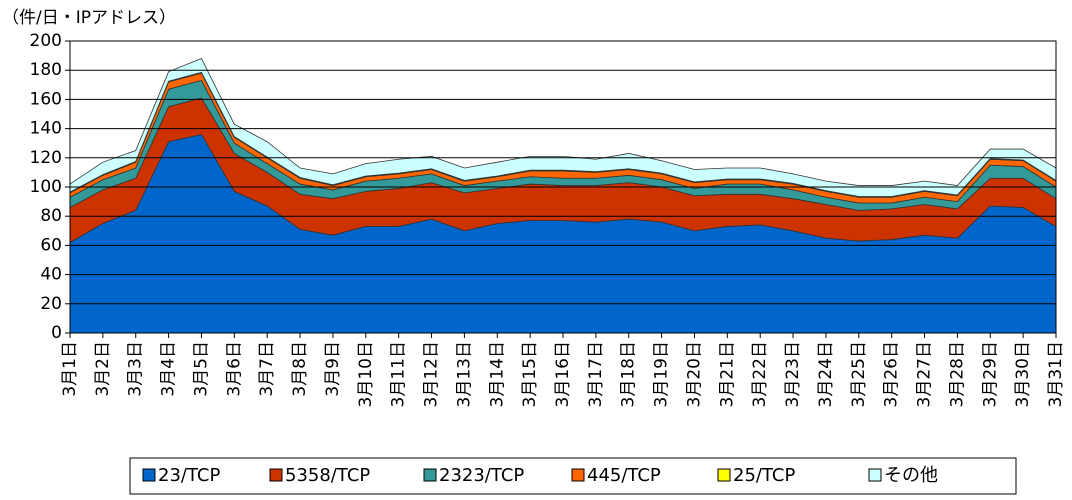 The height and width of the screenshot is (500, 1072). Describe the element at coordinates (234, 369) in the screenshot. I see `x-tick-label: 3月6日` at that location.